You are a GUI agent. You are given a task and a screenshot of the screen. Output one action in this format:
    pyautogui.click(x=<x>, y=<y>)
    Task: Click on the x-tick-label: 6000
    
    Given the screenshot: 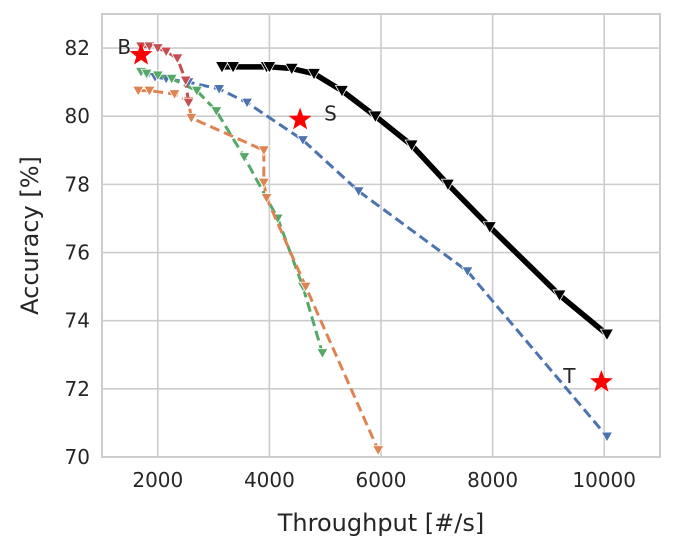 What is the action you would take?
    pyautogui.click(x=381, y=480)
    